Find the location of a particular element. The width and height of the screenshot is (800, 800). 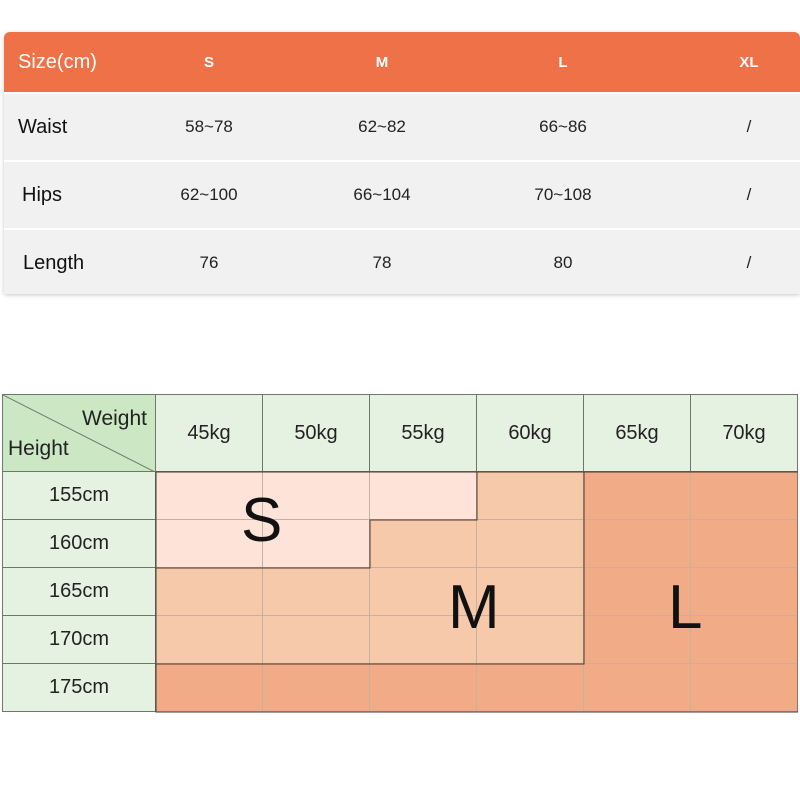

cell-value: 80 is located at coordinates (563, 262).